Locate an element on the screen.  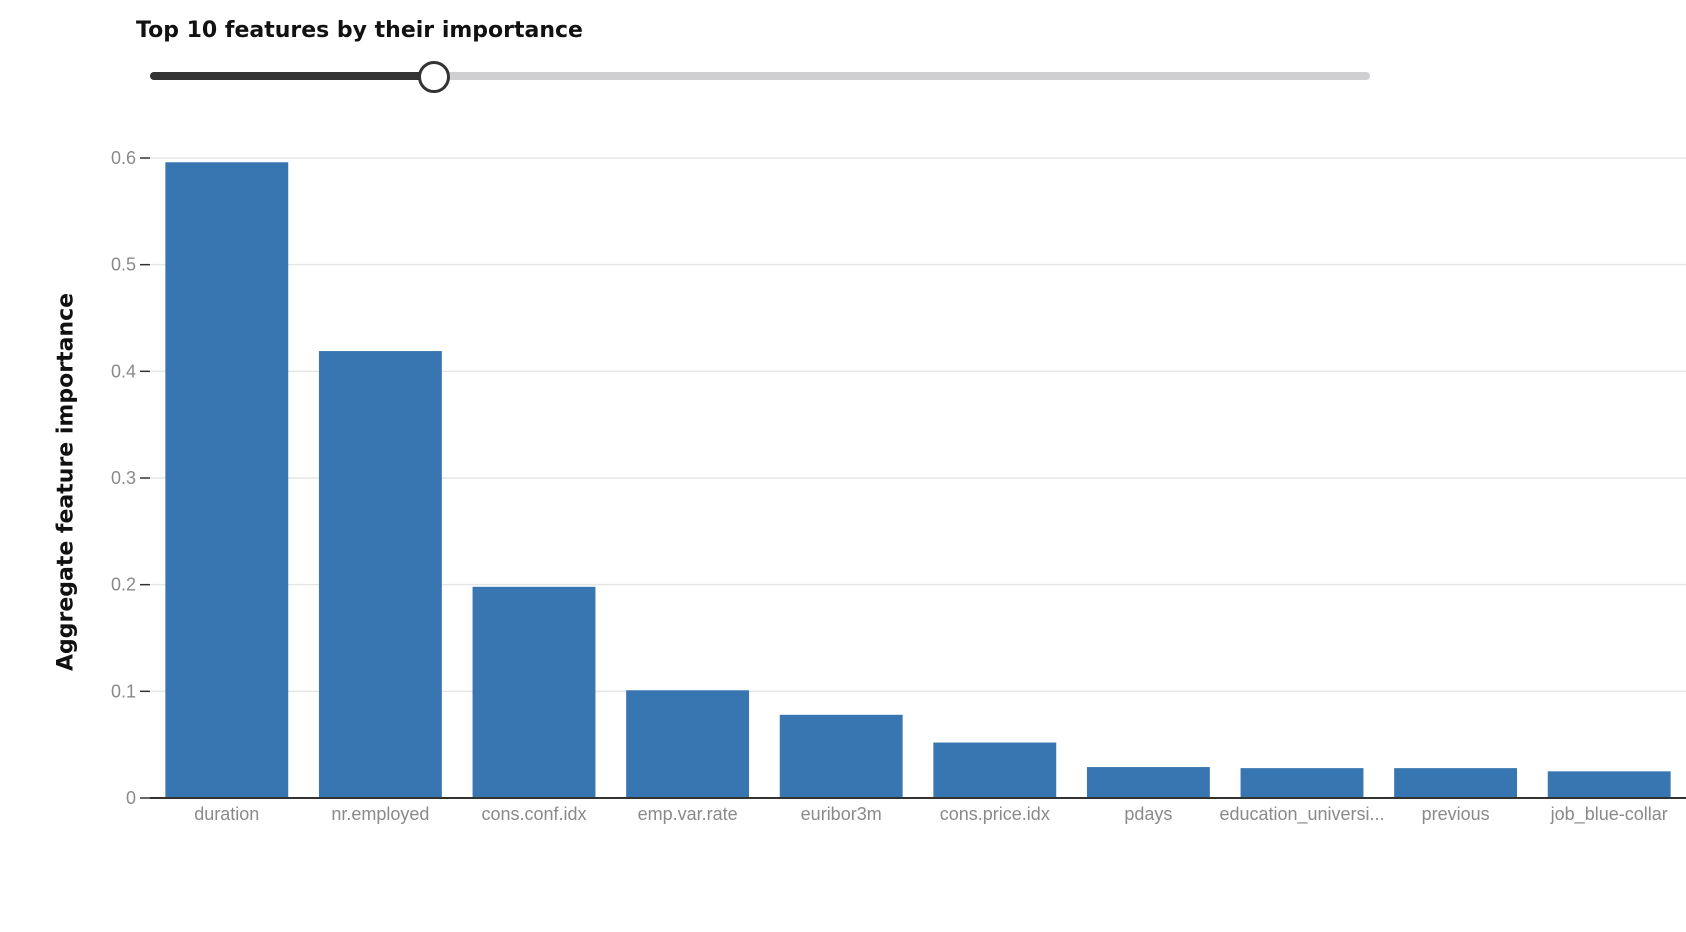
y-tick-label: 0.3 is located at coordinates (123, 478).